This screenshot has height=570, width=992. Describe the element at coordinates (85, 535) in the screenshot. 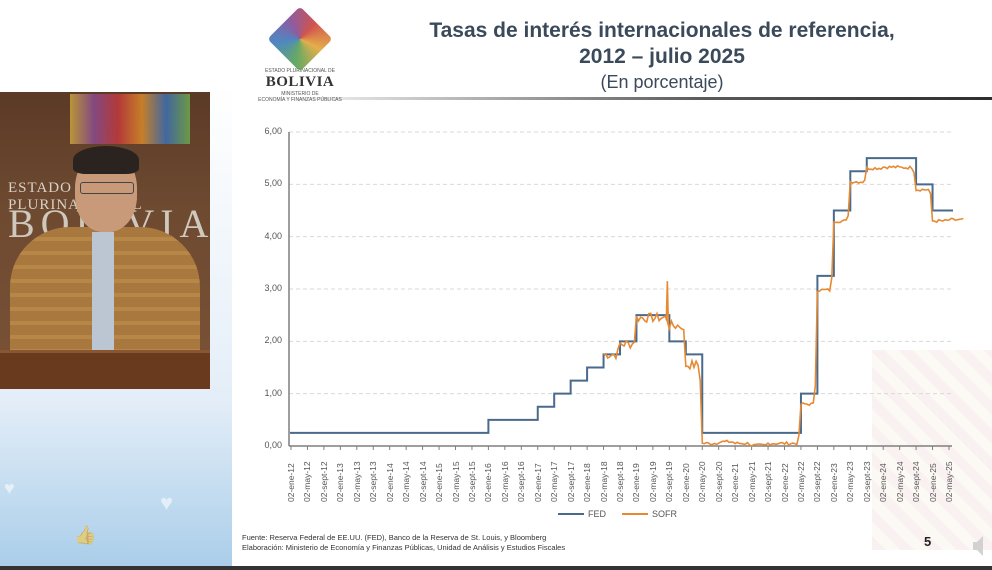

I see `thumbs-up-icon: 👍` at that location.